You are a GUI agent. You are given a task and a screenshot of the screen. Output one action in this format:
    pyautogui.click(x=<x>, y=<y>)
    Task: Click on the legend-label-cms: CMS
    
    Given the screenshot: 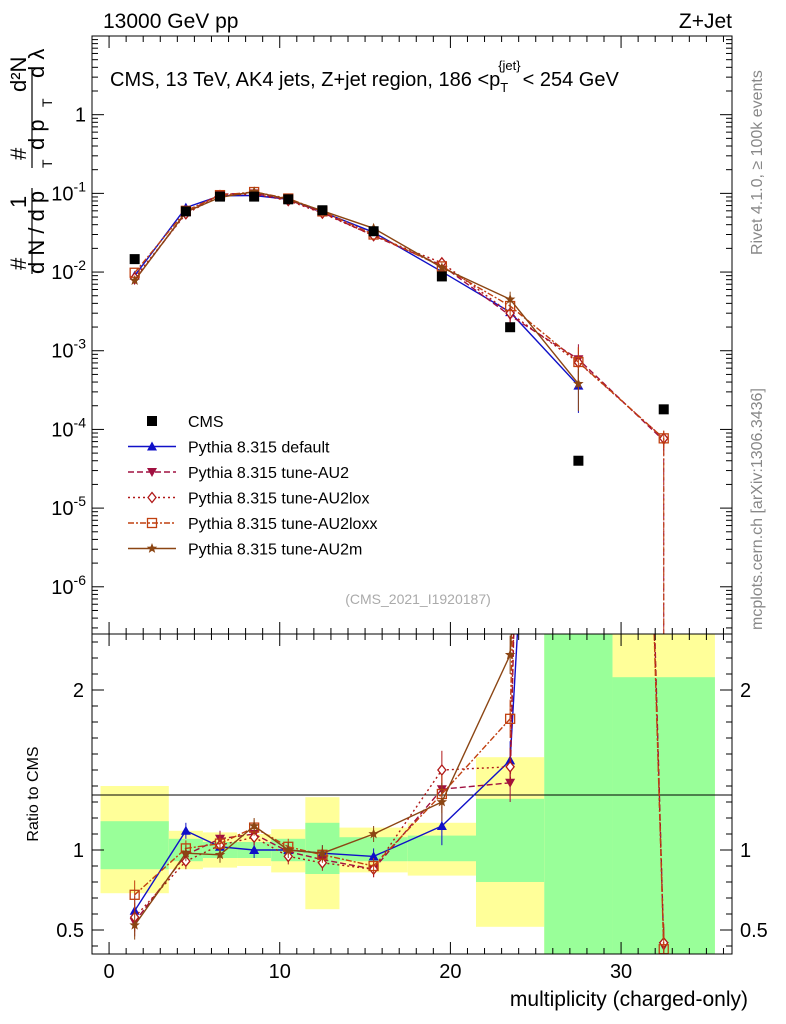 What is the action you would take?
    pyautogui.click(x=206, y=422)
    